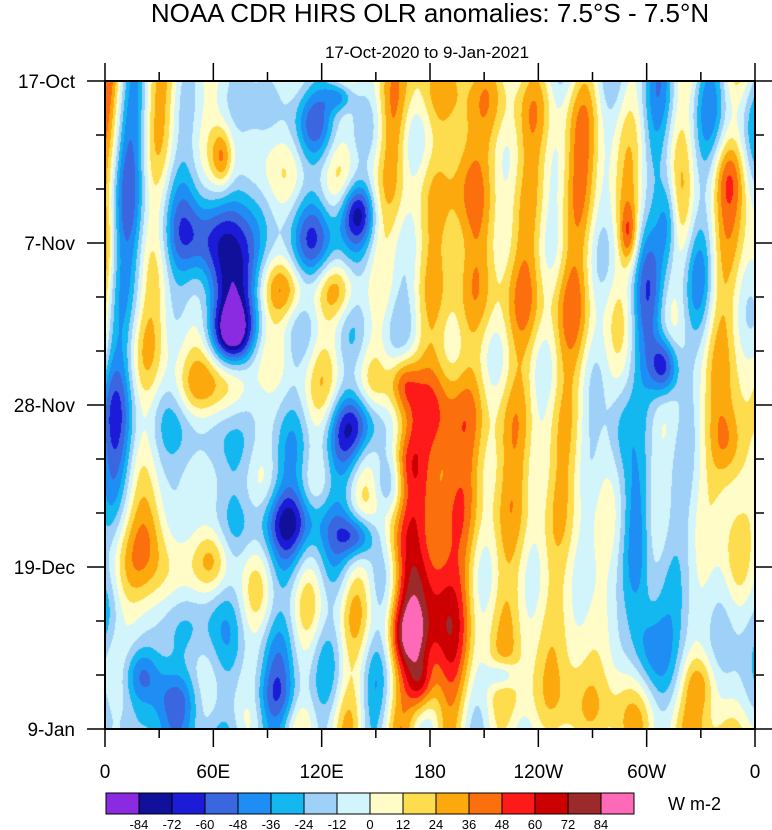  I want to click on x-tick-label: 180, so click(430, 772).